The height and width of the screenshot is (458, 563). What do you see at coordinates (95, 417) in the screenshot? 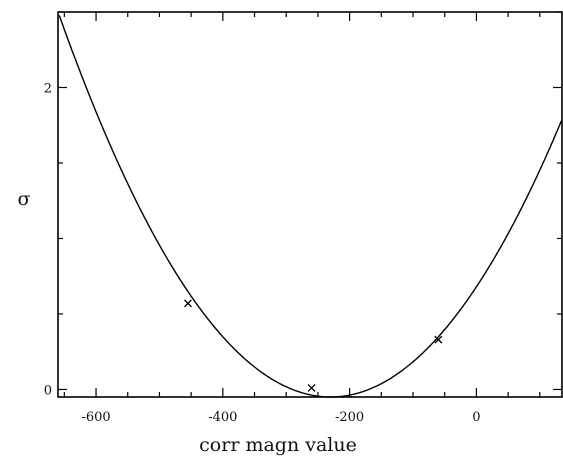
I see `x-tick-label: -600` at bounding box center [95, 417].